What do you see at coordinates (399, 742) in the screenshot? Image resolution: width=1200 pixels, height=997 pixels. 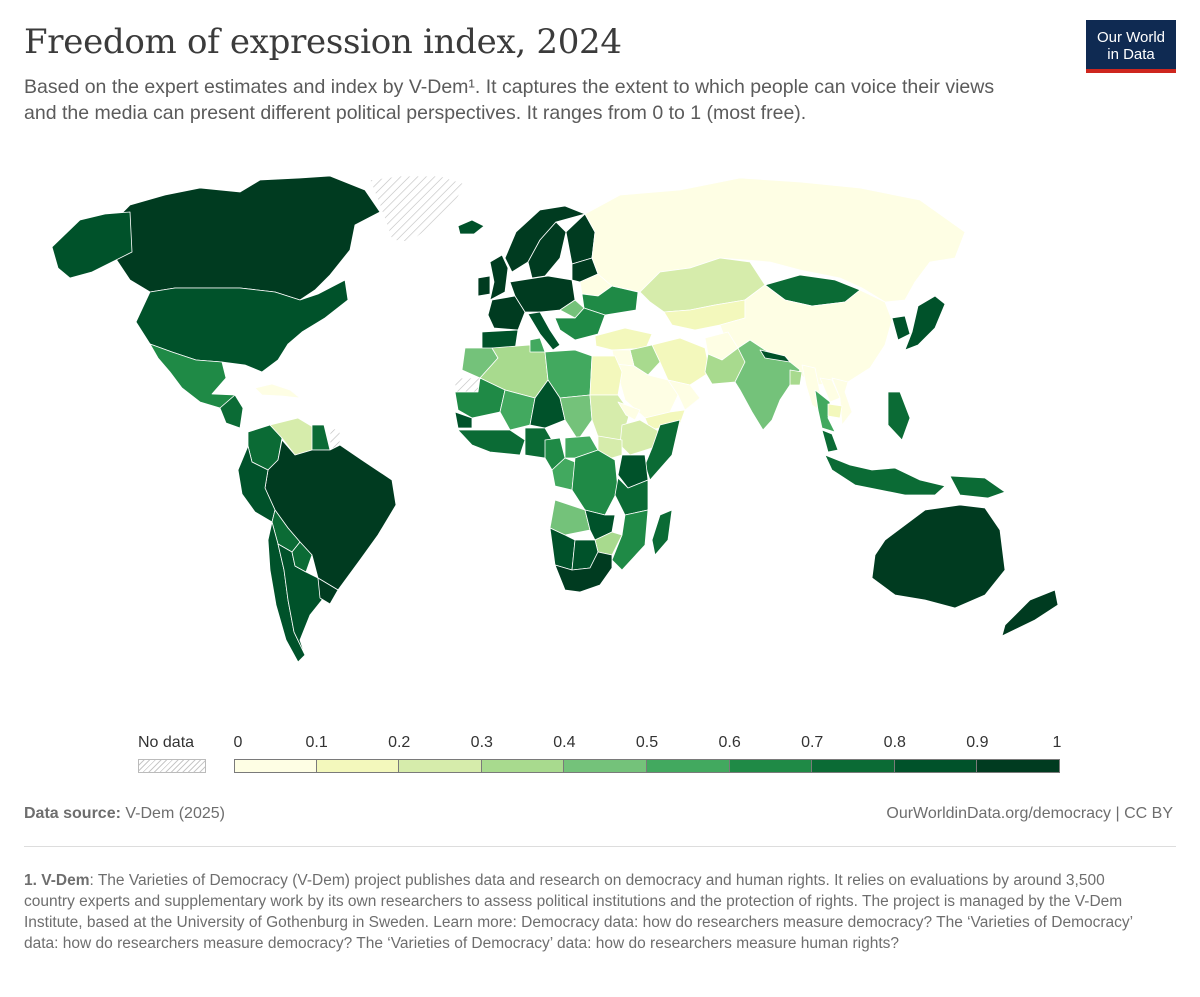 I see `legend-tick-label: 0.2` at bounding box center [399, 742].